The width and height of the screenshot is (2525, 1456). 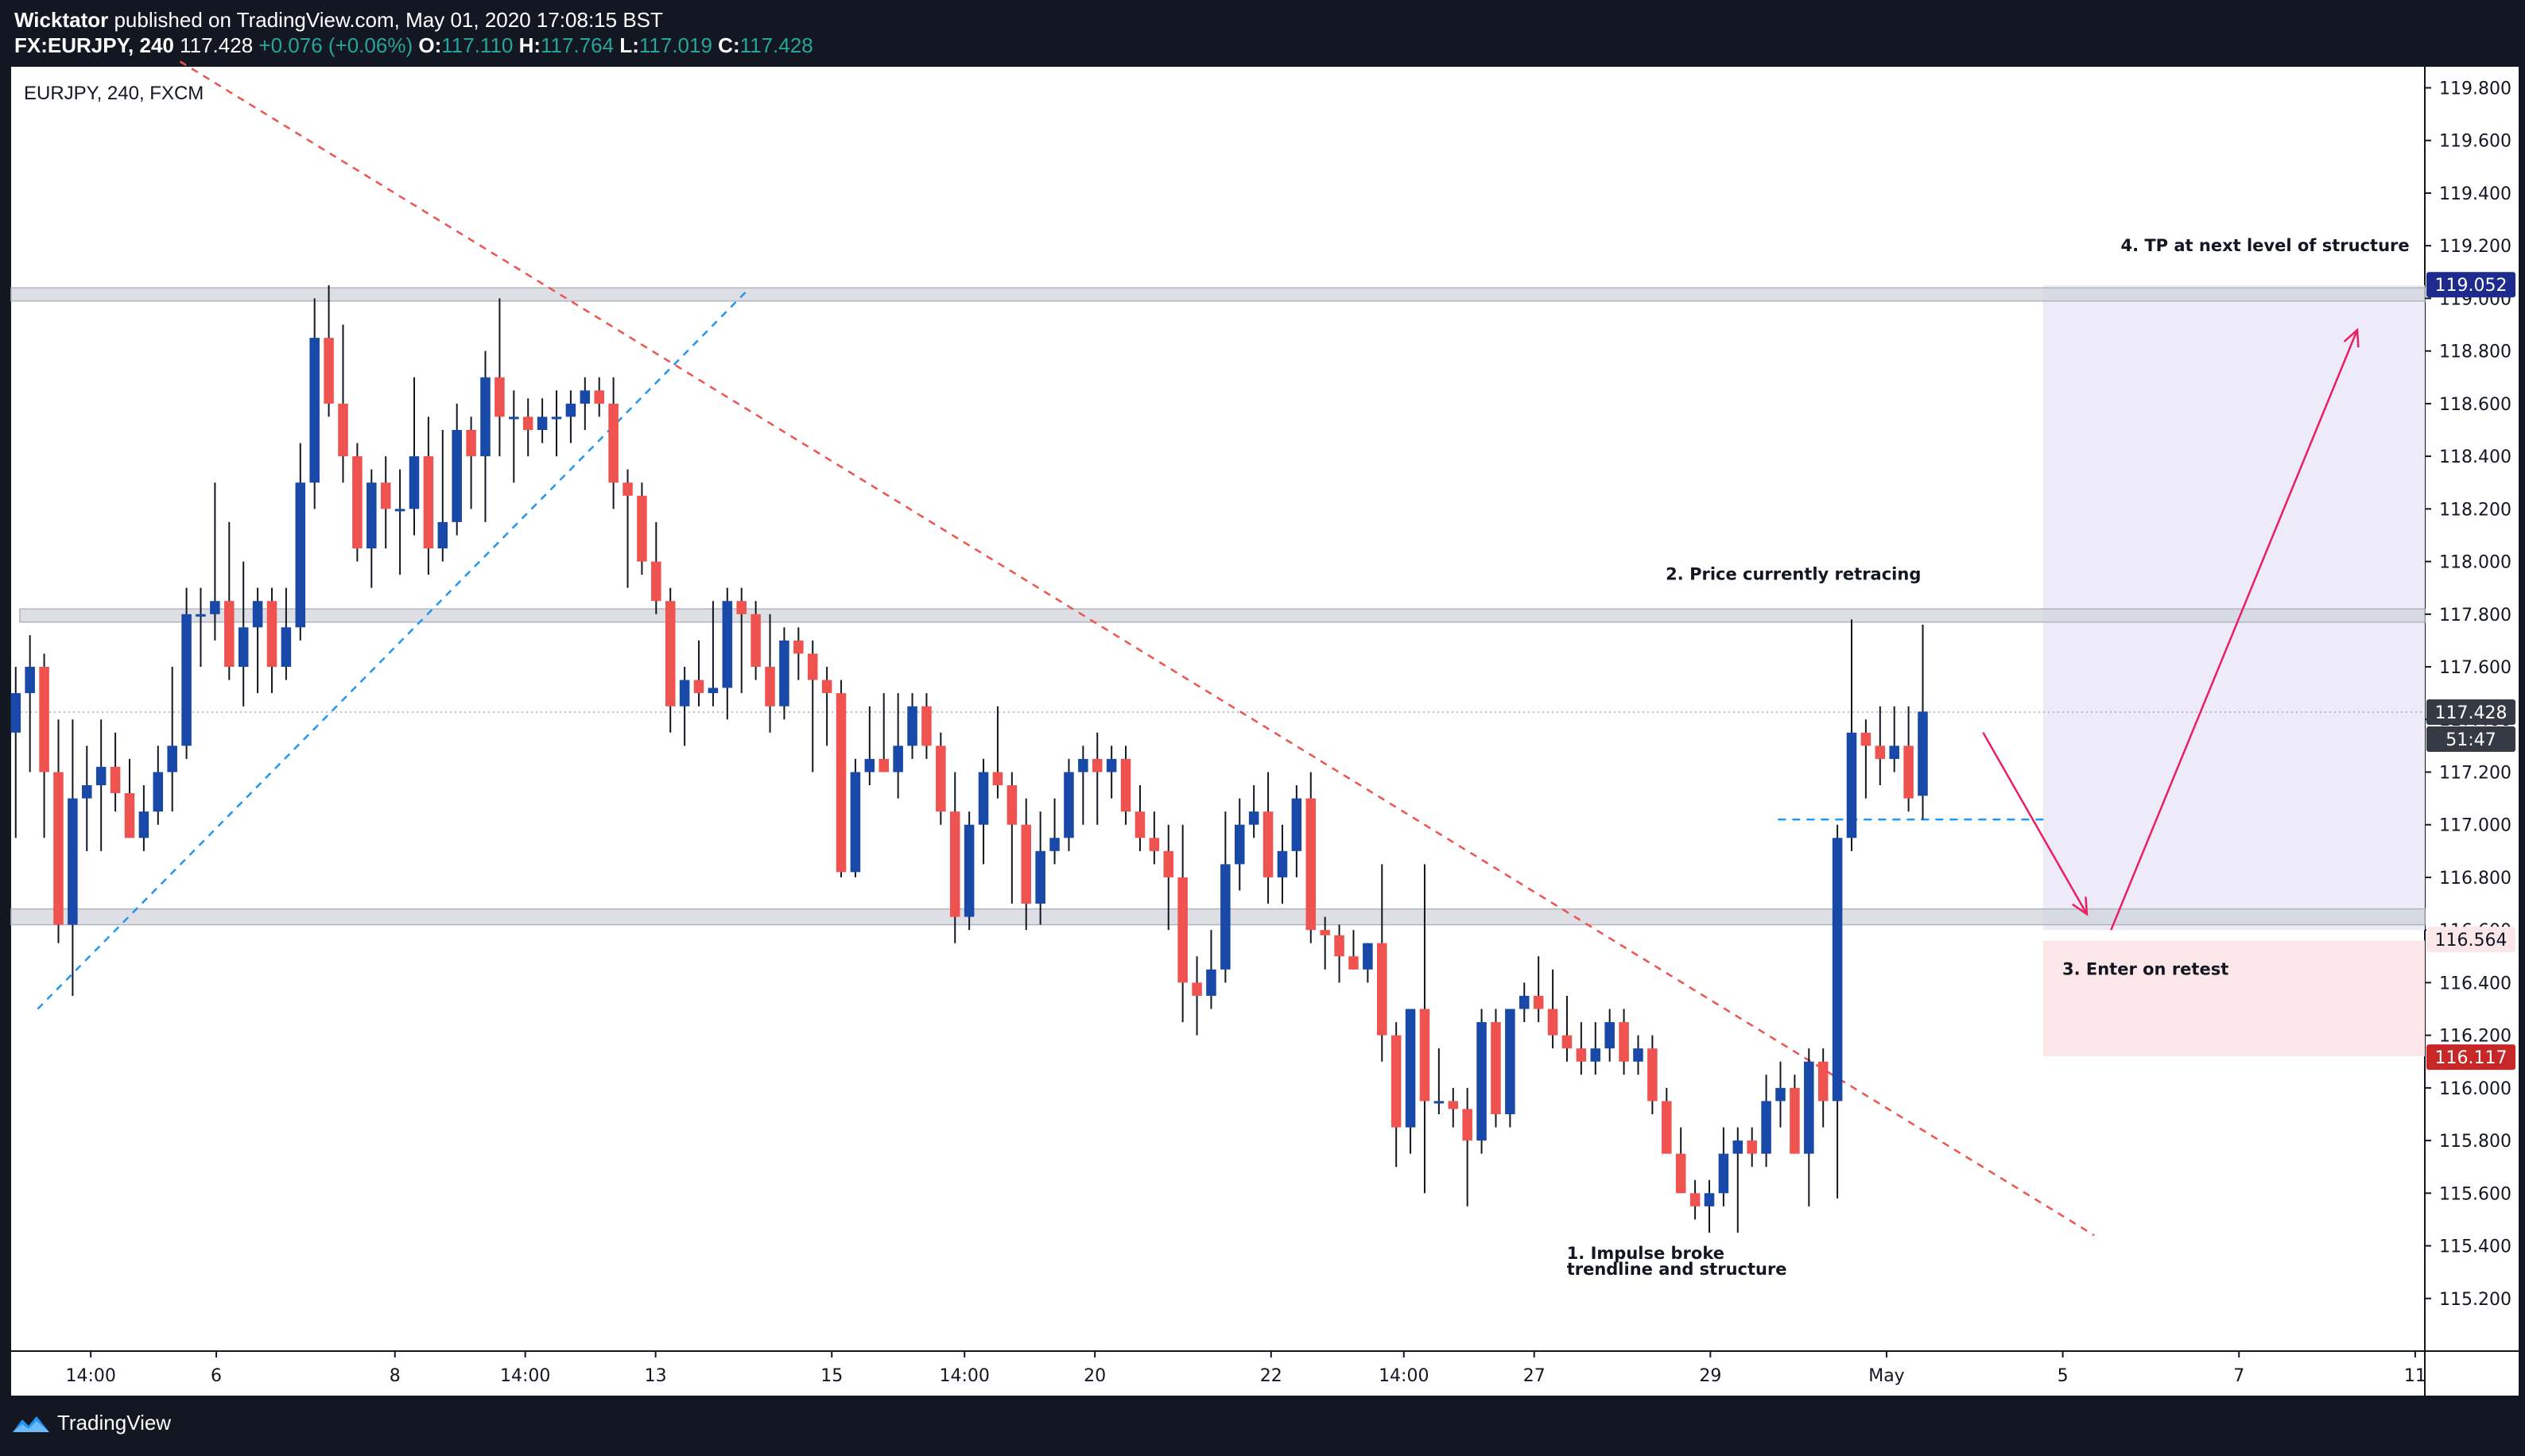 What do you see at coordinates (430, 45) in the screenshot?
I see `open-label: O:` at bounding box center [430, 45].